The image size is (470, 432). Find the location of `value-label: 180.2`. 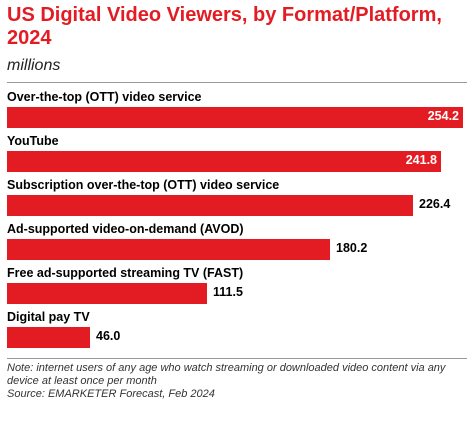

value-label: 180.2 is located at coordinates (352, 248).